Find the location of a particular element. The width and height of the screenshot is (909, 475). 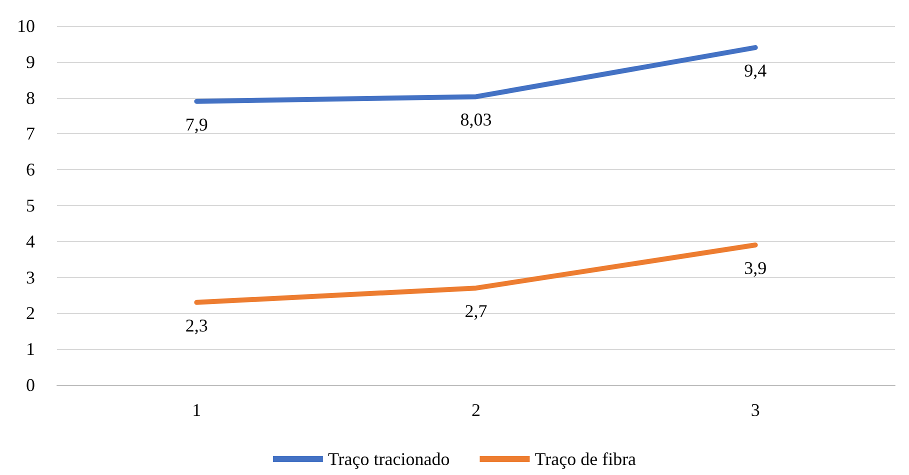

data-label: 7,9 is located at coordinates (196, 124).